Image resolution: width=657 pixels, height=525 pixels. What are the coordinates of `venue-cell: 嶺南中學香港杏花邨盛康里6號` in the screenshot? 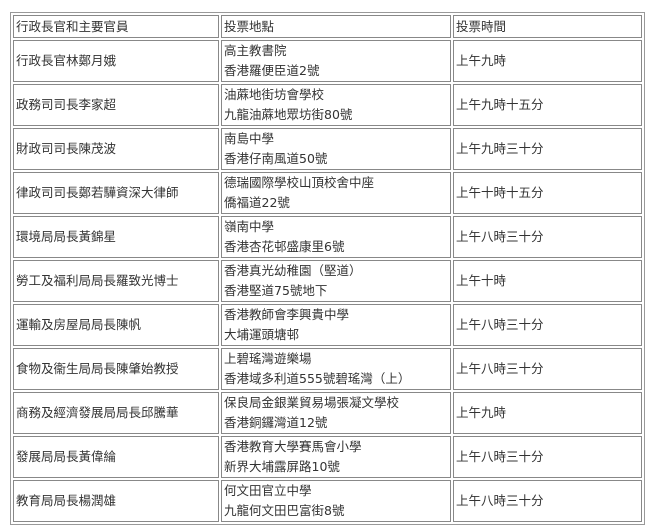 It's located at (336, 237).